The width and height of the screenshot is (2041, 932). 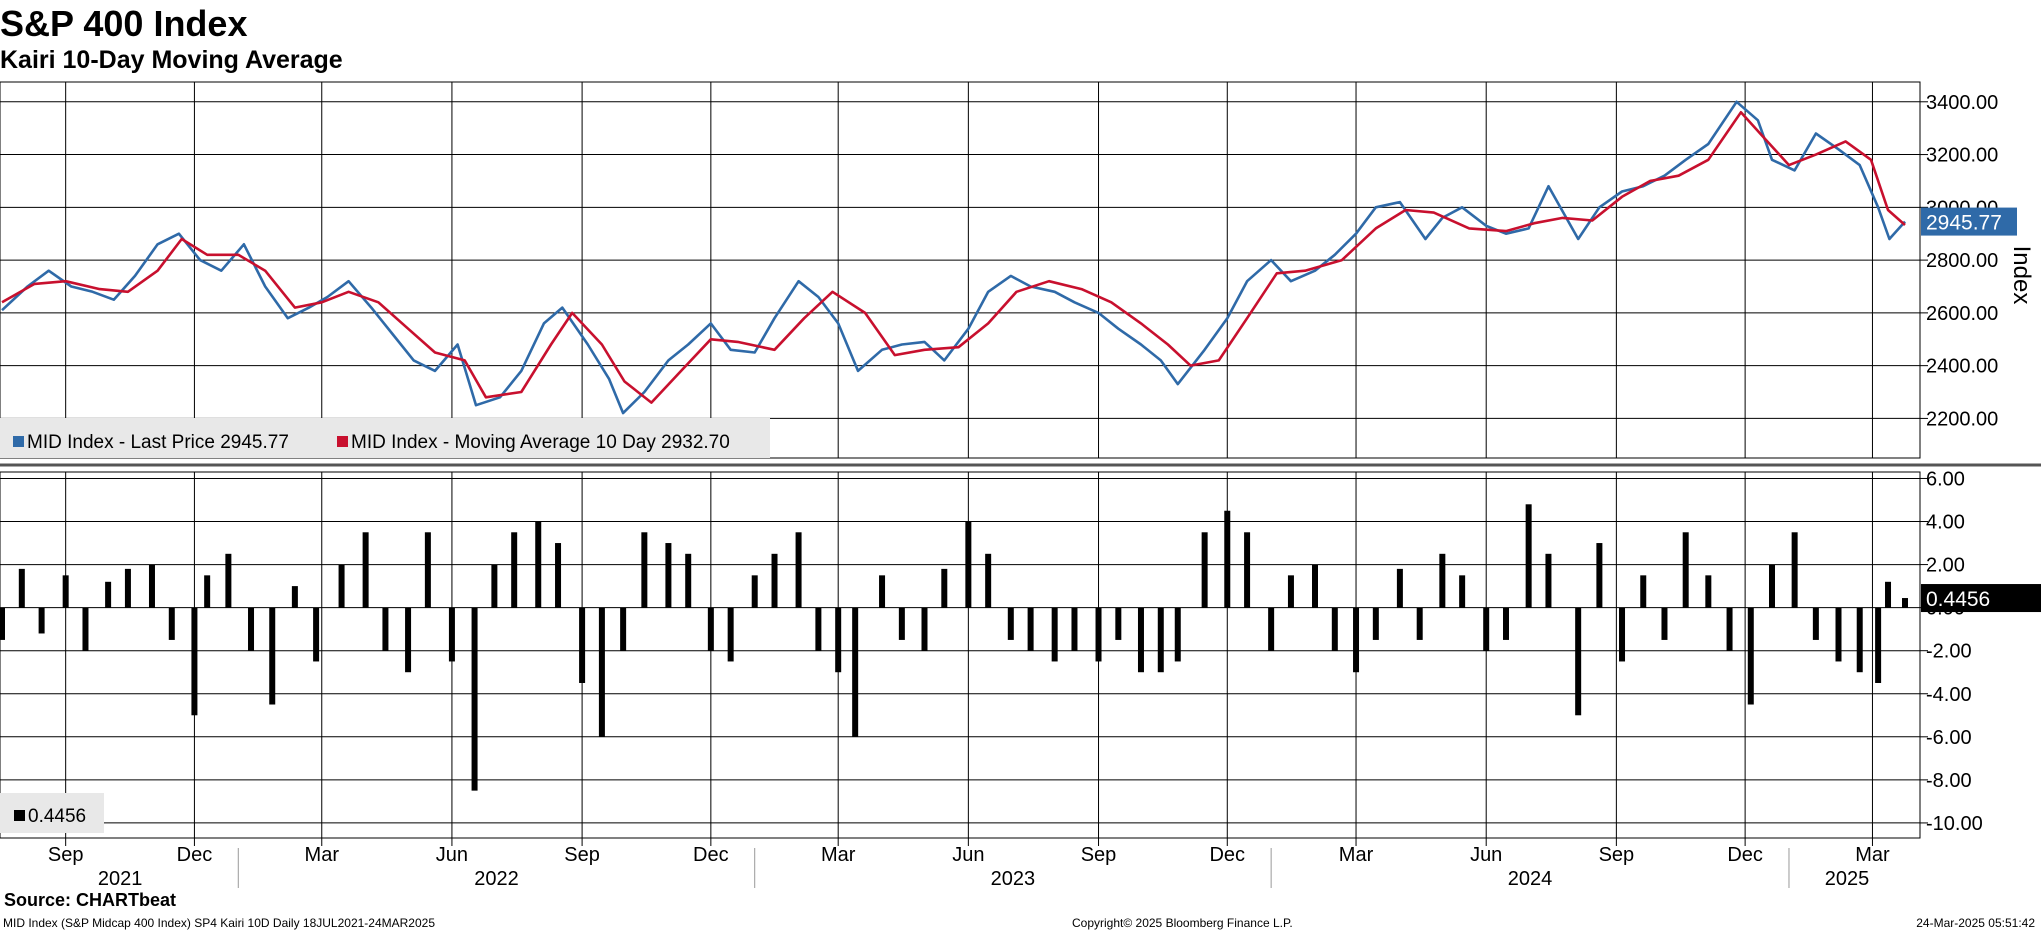 I want to click on y-tick-label: 2.00, so click(x=1945, y=566).